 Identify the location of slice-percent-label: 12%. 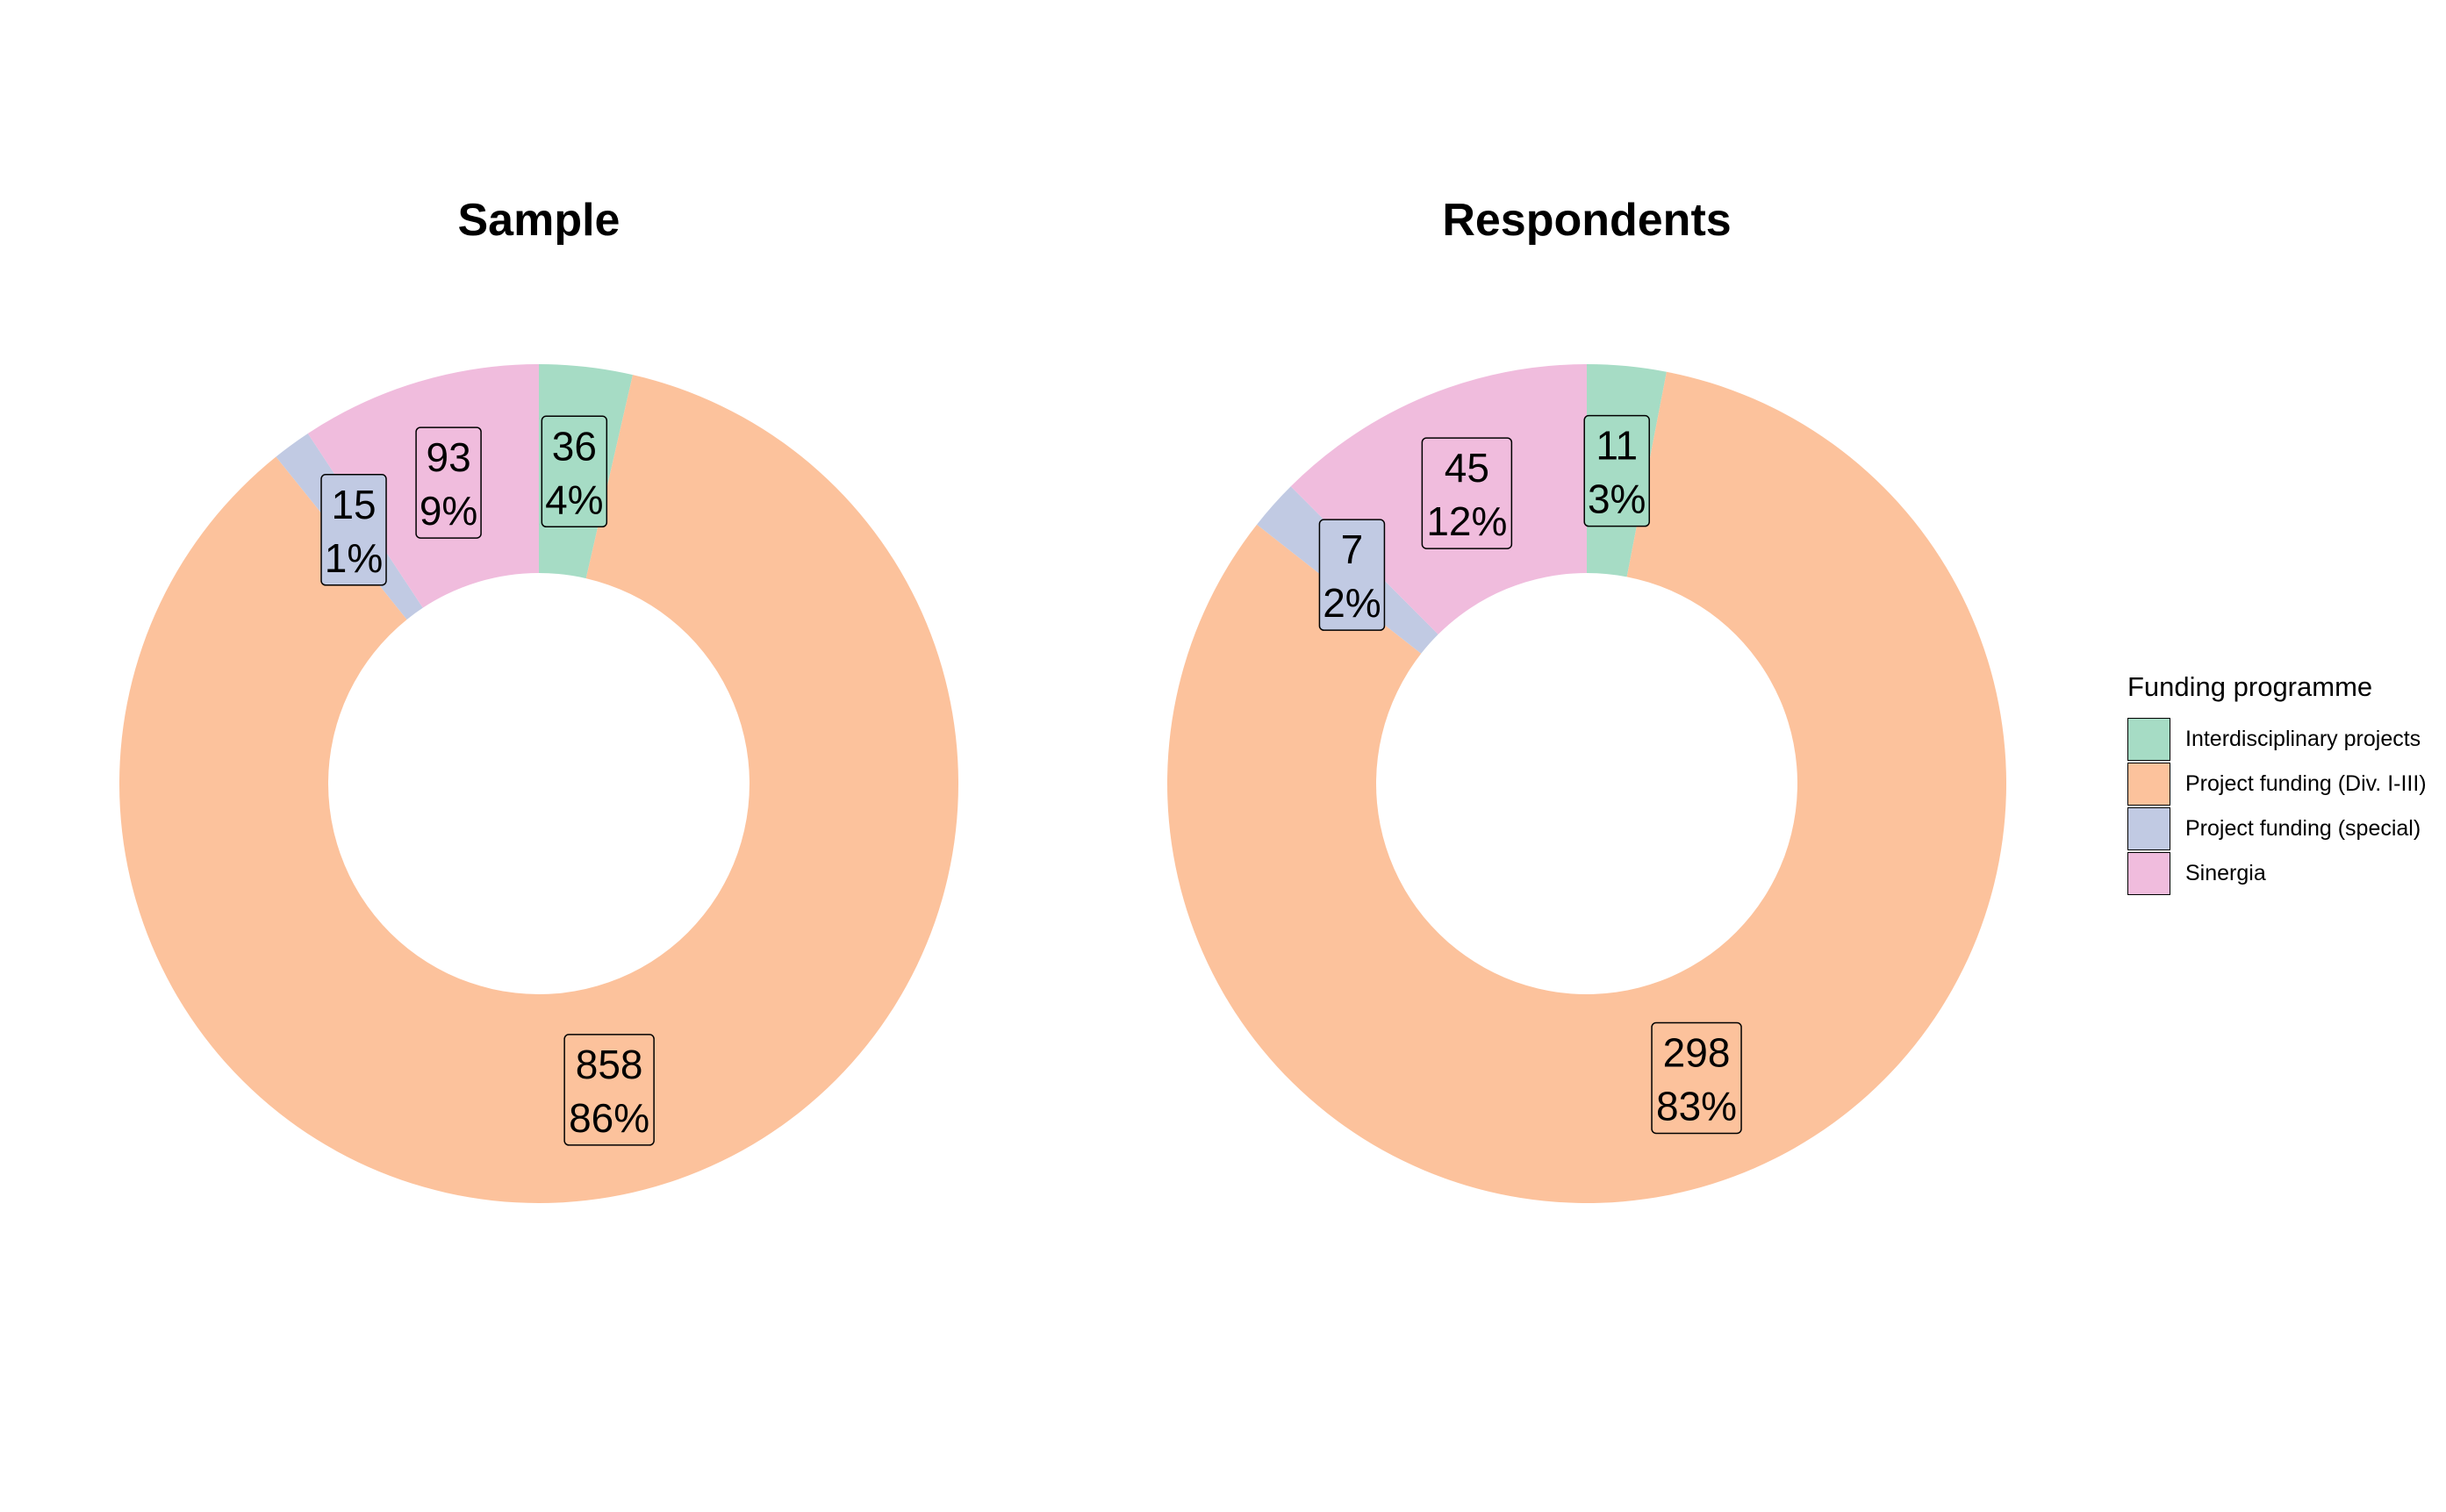
(1467, 521).